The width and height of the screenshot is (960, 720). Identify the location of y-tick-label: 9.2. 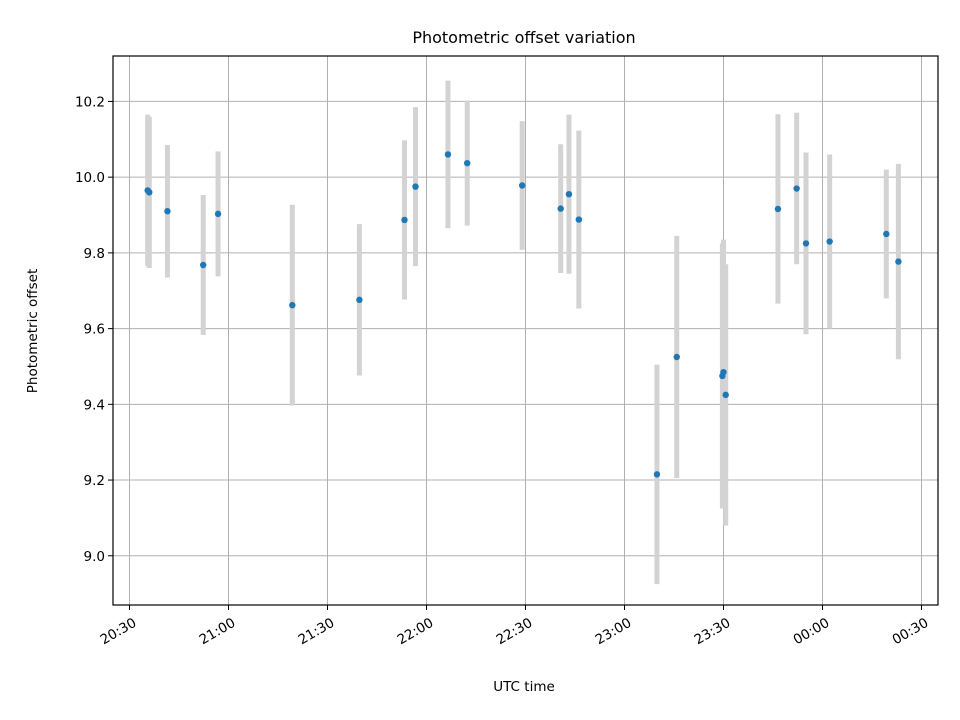
(94, 481).